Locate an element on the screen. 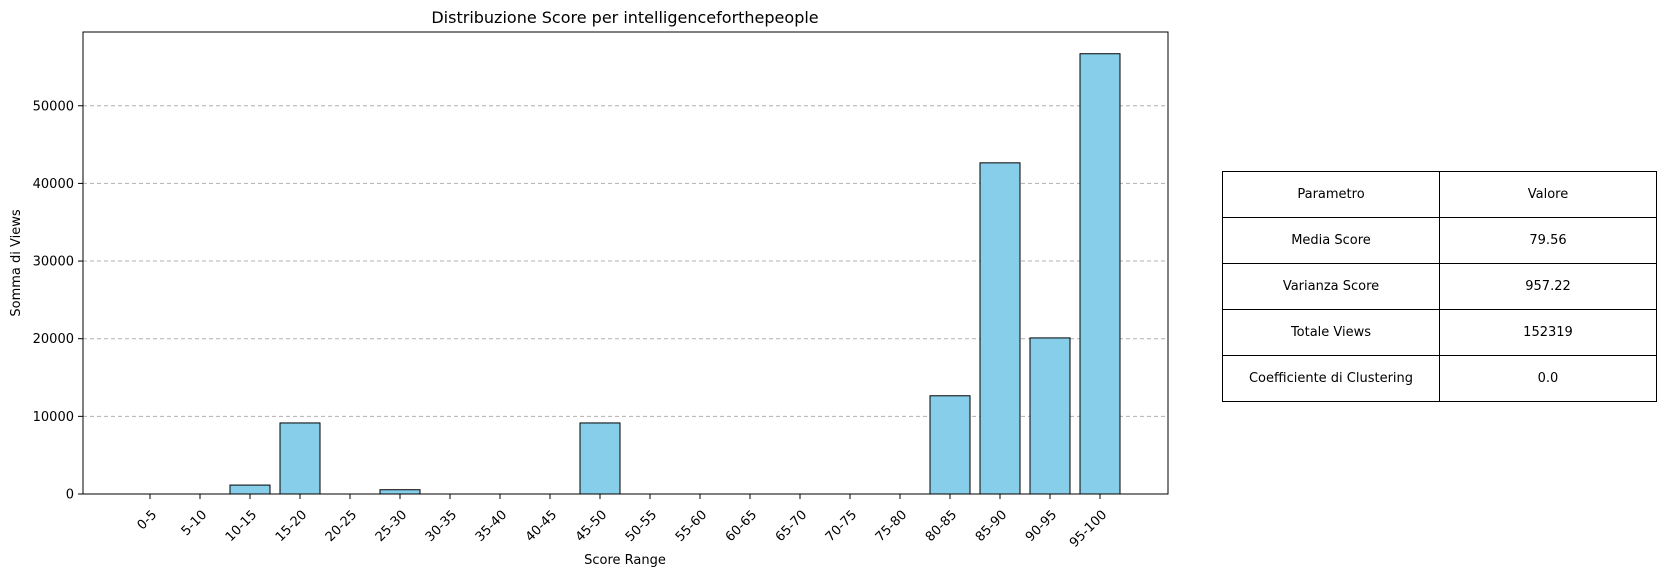 This screenshot has height=578, width=1666. x-tick-label: 65-70 is located at coordinates (791, 526).